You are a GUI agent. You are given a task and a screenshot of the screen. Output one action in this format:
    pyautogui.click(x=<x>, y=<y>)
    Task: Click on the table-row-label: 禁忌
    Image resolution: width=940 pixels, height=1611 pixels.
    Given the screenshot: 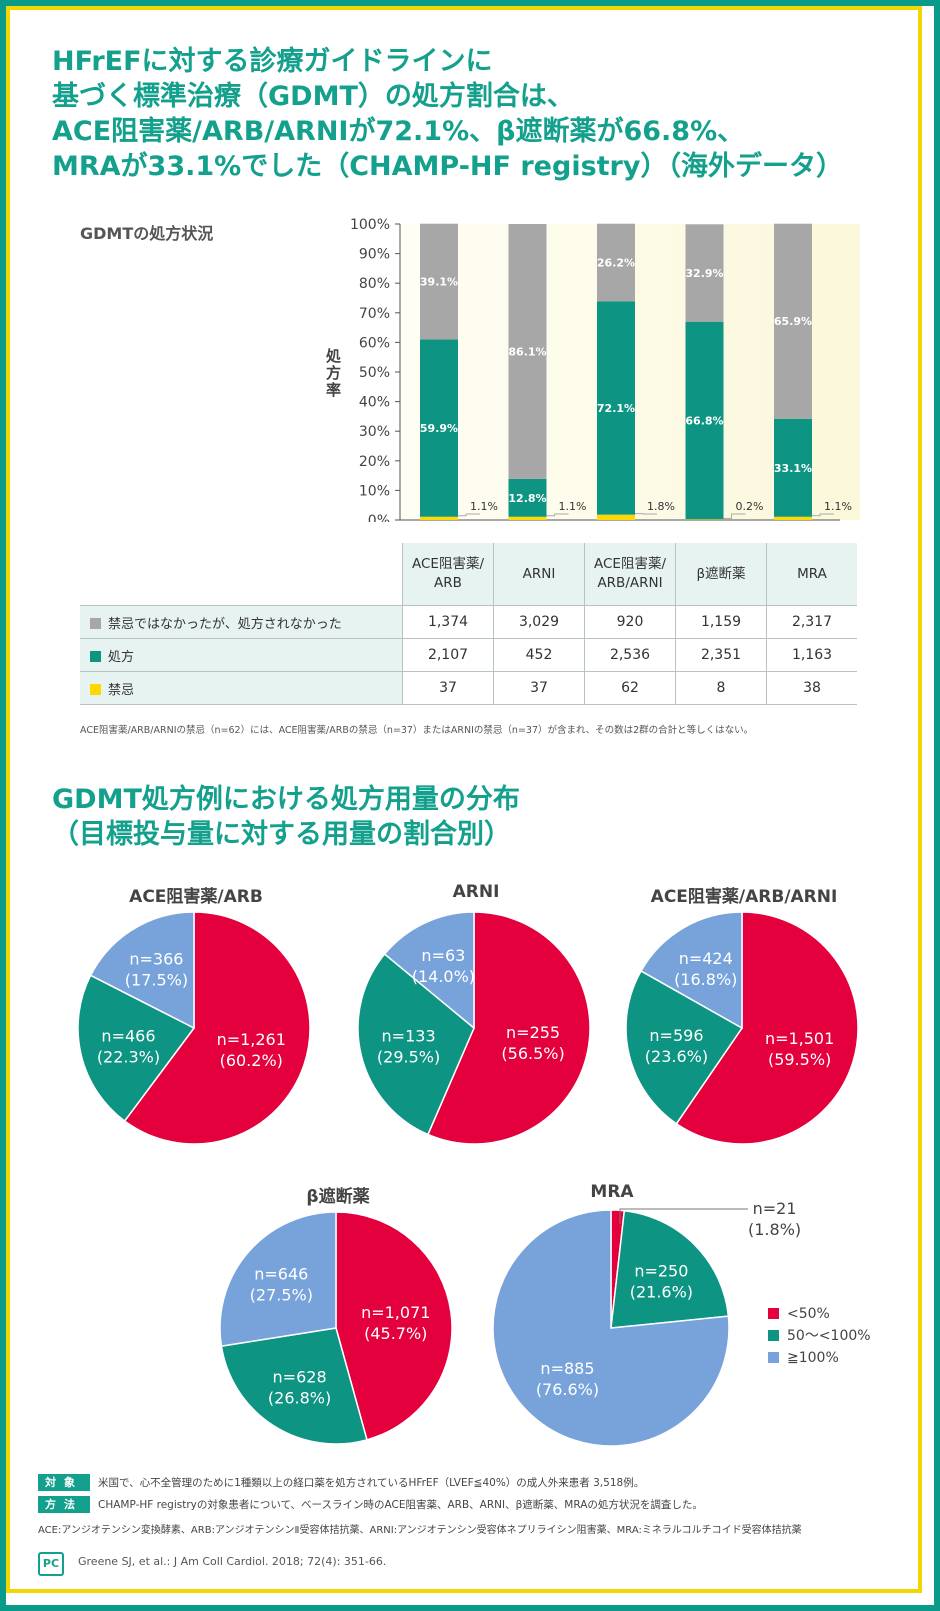 What is the action you would take?
    pyautogui.click(x=241, y=688)
    